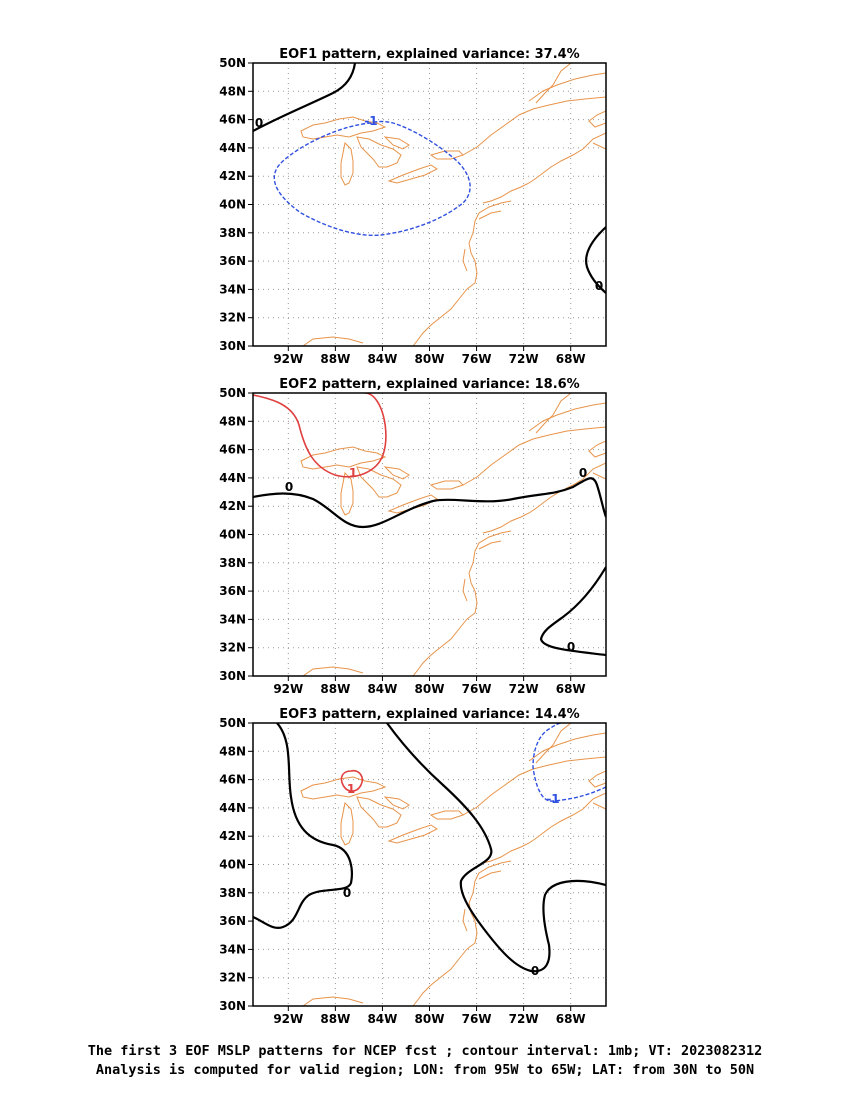 Image resolution: width=850 pixels, height=1100 pixels. What do you see at coordinates (429, 54) in the screenshot?
I see `panel-title-1: EOF1 pattern, explained variance: 37.4%` at bounding box center [429, 54].